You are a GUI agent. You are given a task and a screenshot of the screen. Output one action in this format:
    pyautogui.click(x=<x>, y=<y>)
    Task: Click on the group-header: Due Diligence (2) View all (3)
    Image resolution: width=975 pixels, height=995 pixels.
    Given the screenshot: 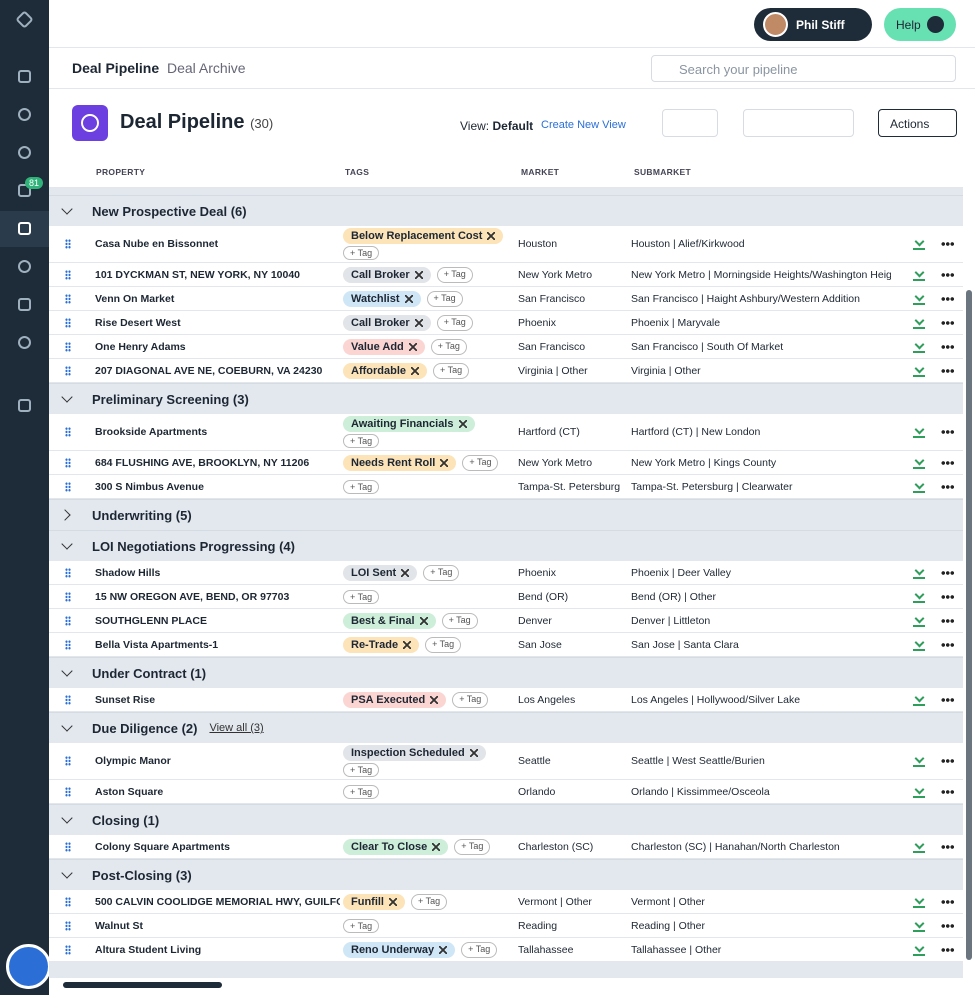 What is the action you would take?
    pyautogui.click(x=506, y=727)
    